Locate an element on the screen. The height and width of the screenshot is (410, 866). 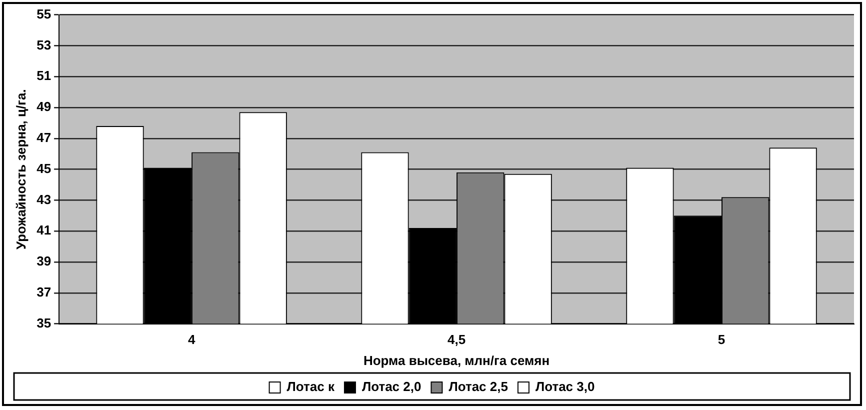
x-axis-title: Норма высева, млн/га семян is located at coordinates (456, 360).